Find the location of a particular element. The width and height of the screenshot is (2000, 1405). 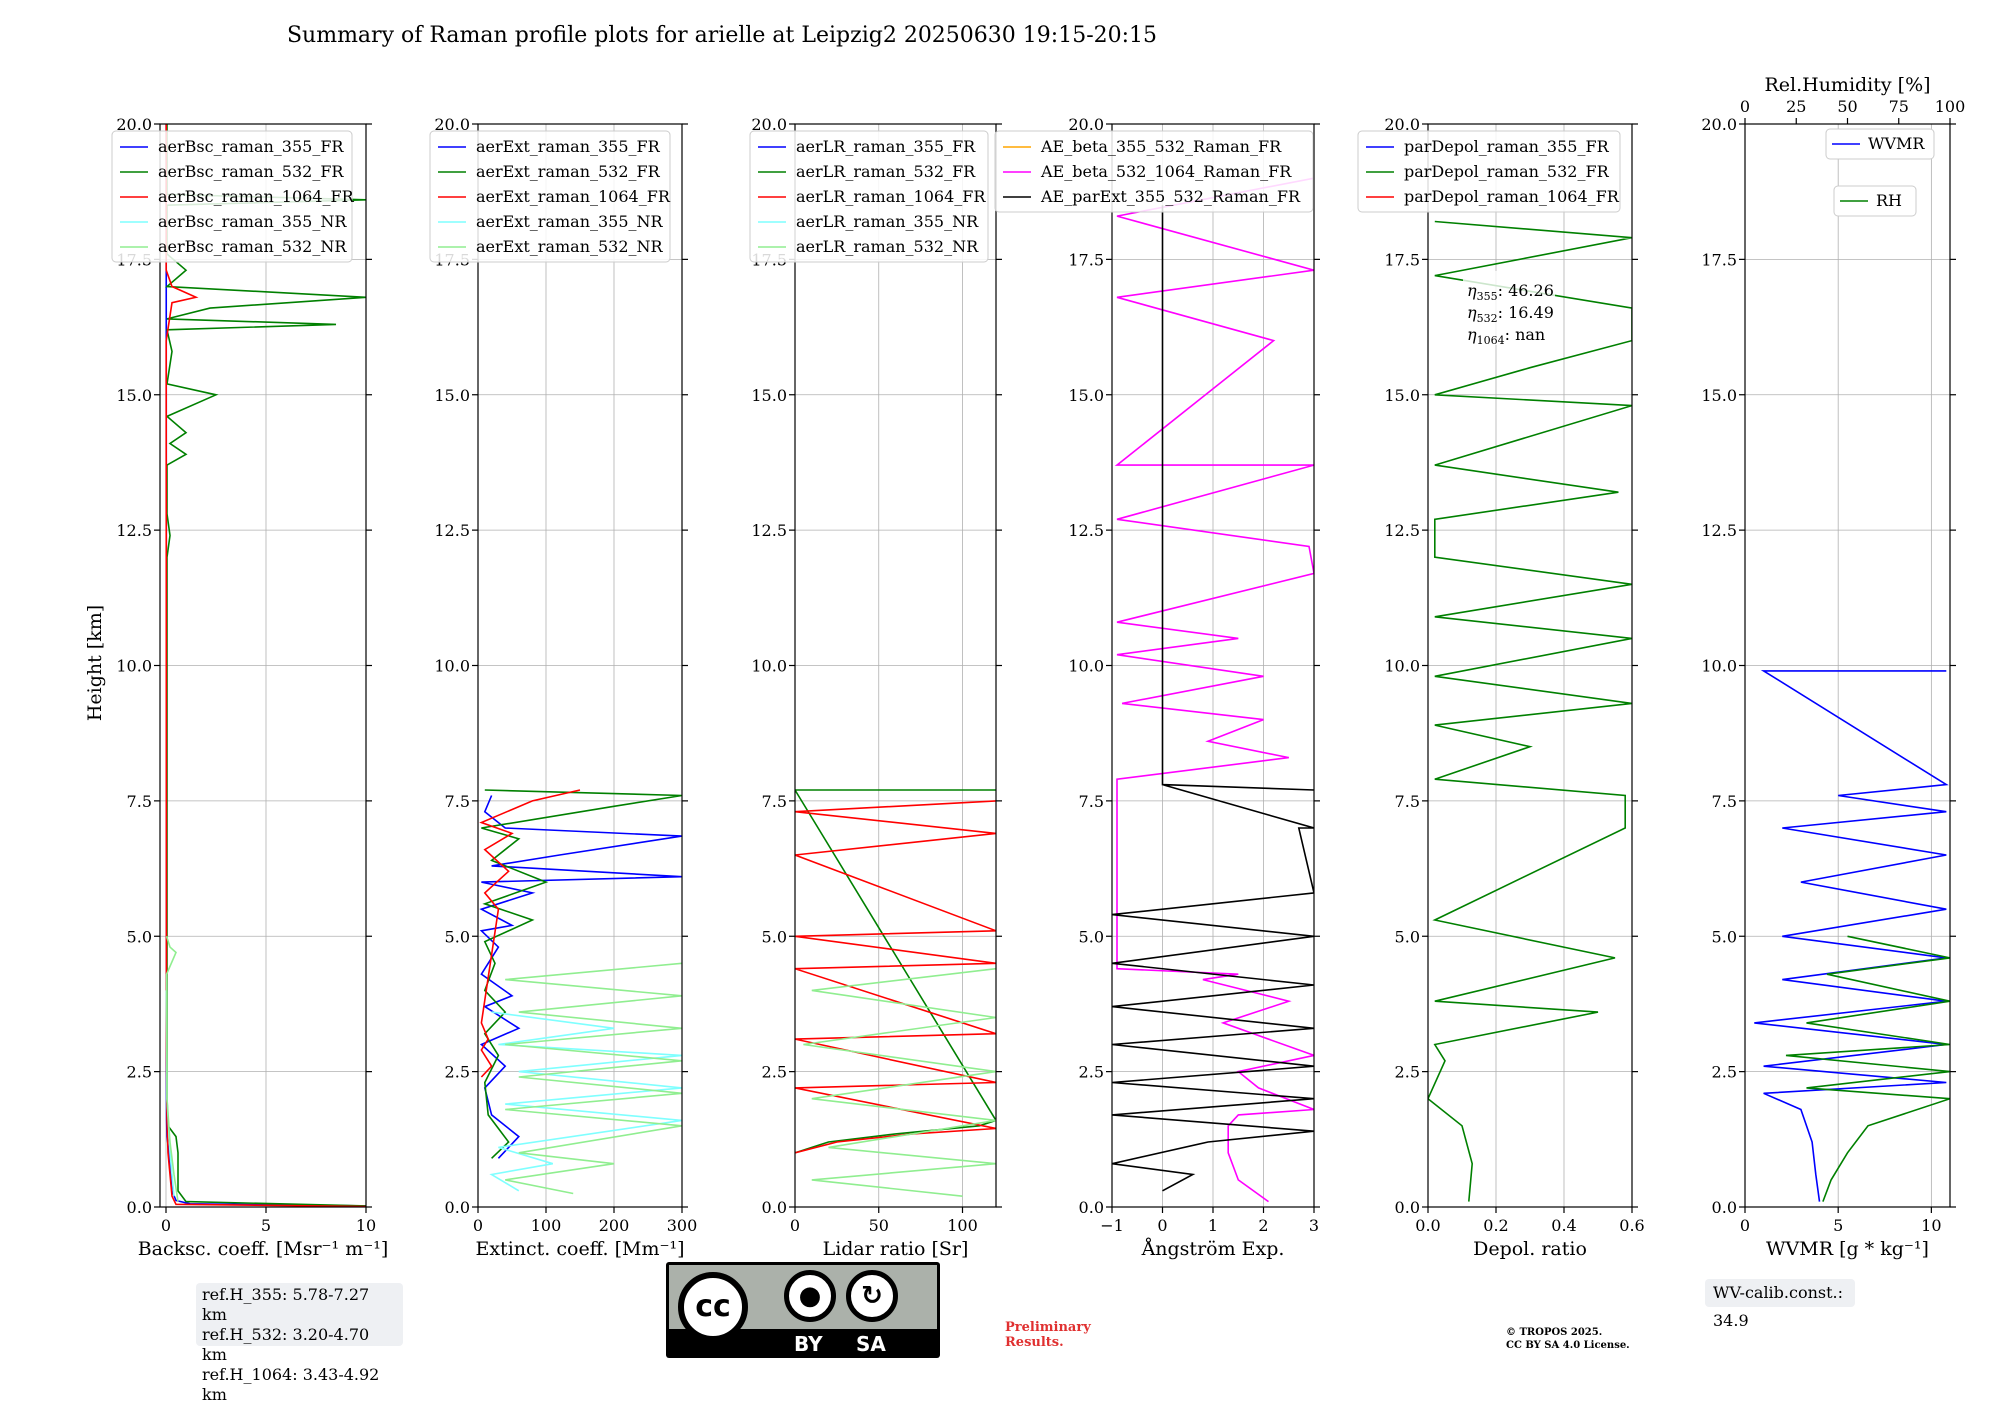

legend-label: aerExt_raman_1064_FR is located at coordinates (573, 196).